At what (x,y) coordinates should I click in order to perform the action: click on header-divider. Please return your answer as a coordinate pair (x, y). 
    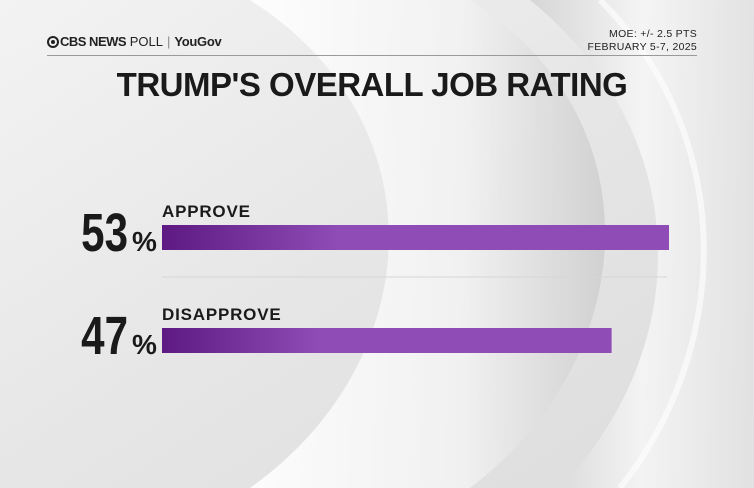
    Looking at the image, I should click on (372, 55).